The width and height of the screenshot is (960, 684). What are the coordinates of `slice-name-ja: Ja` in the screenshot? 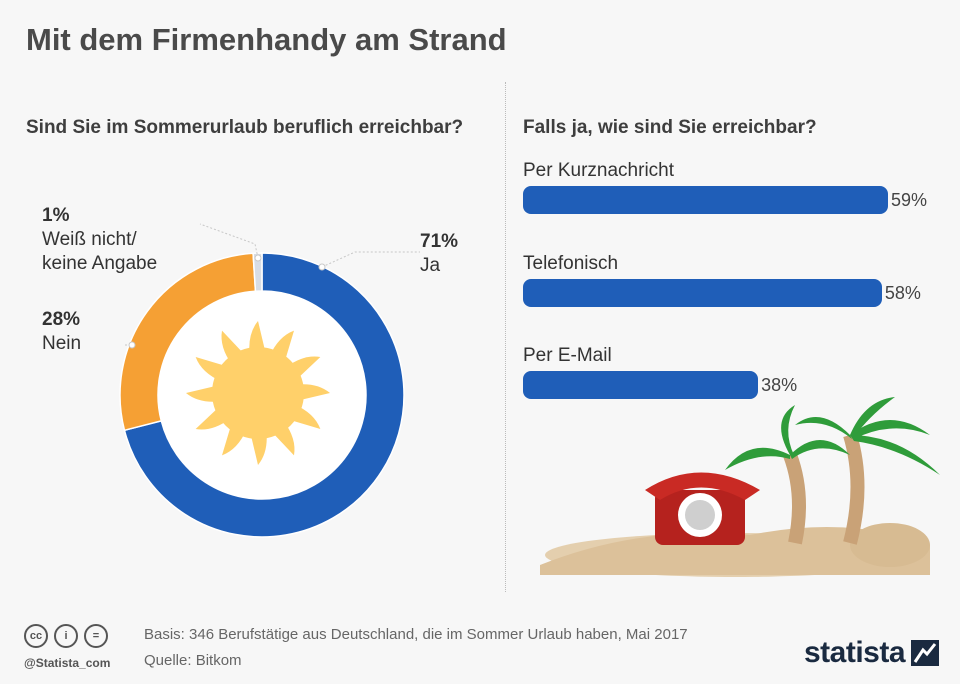 It's located at (430, 265).